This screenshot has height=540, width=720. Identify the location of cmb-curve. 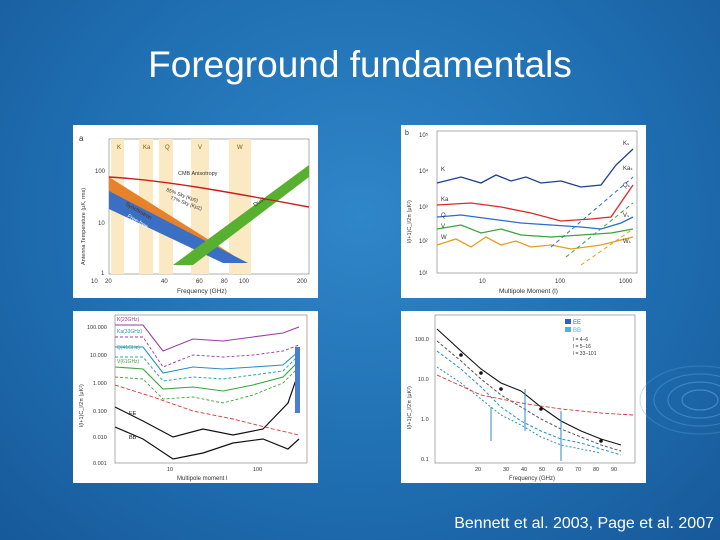
(209, 192).